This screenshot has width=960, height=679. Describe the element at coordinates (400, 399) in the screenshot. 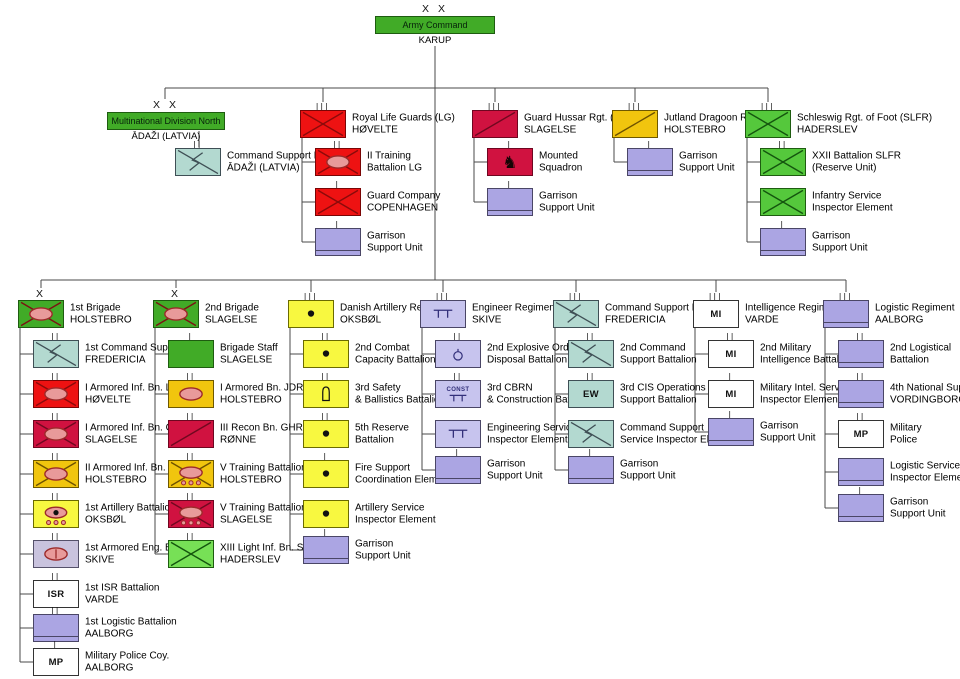

I see `unit-location: & Ballistics Battalion` at that location.